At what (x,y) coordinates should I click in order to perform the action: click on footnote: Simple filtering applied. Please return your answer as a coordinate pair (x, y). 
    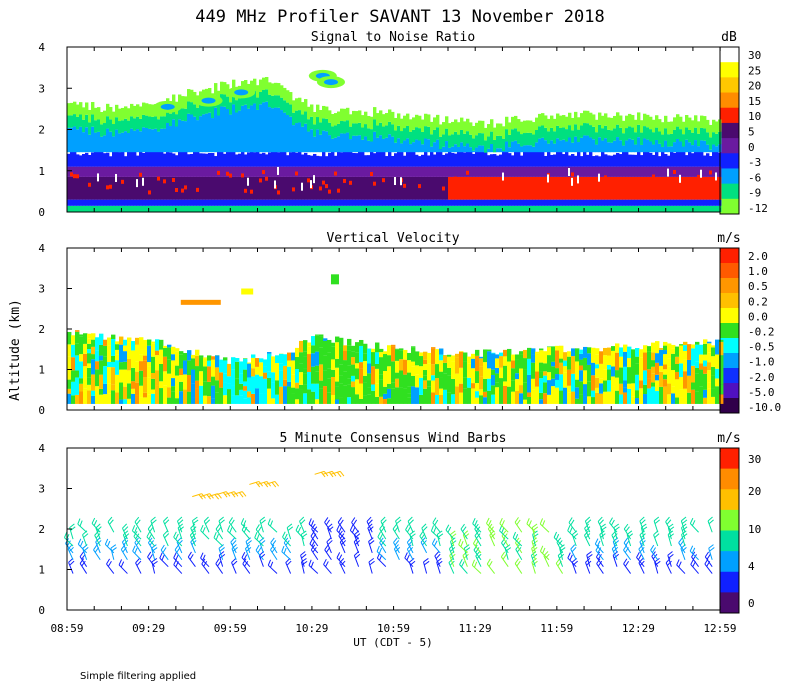
    Looking at the image, I should click on (138, 676).